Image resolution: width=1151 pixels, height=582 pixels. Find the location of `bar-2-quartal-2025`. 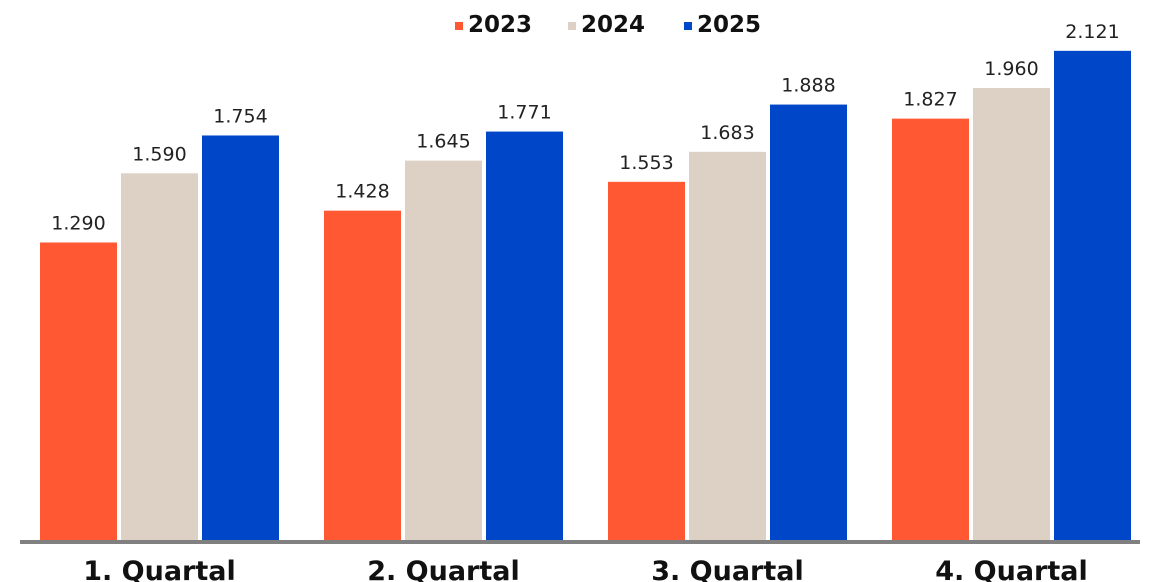

bar-2-quartal-2025 is located at coordinates (524, 335).